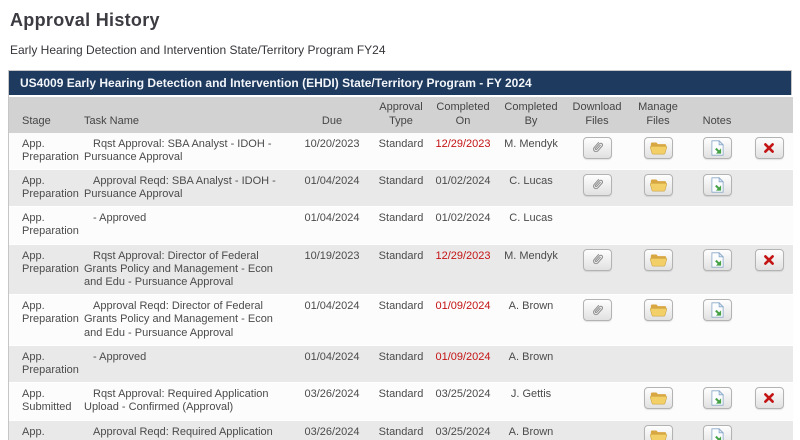 The height and width of the screenshot is (440, 800). I want to click on due-cell-text: 10/20/2023, so click(332, 143).